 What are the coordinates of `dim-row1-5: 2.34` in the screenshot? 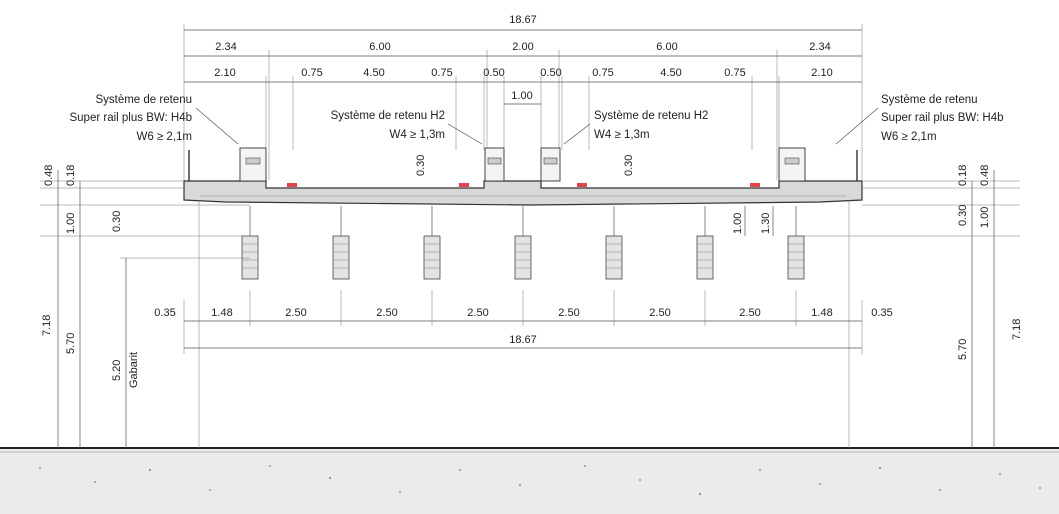 It's located at (819, 47).